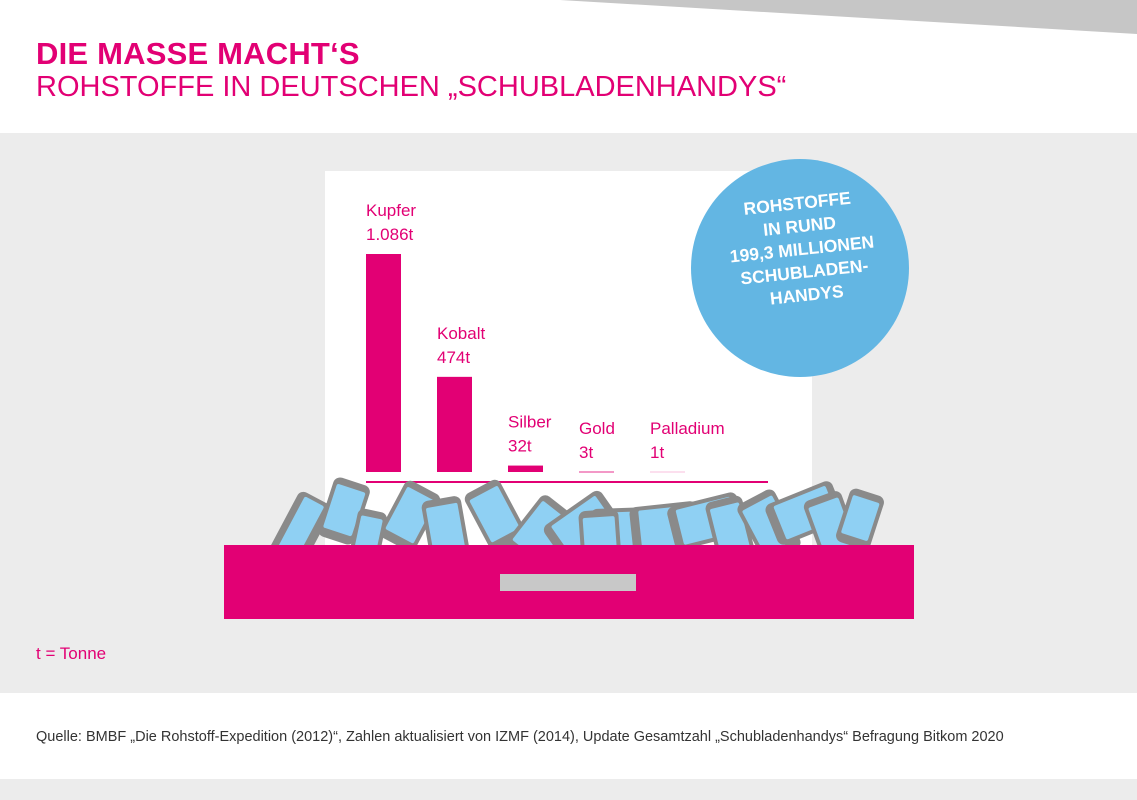  I want to click on corner-band-shape, so click(848, 17).